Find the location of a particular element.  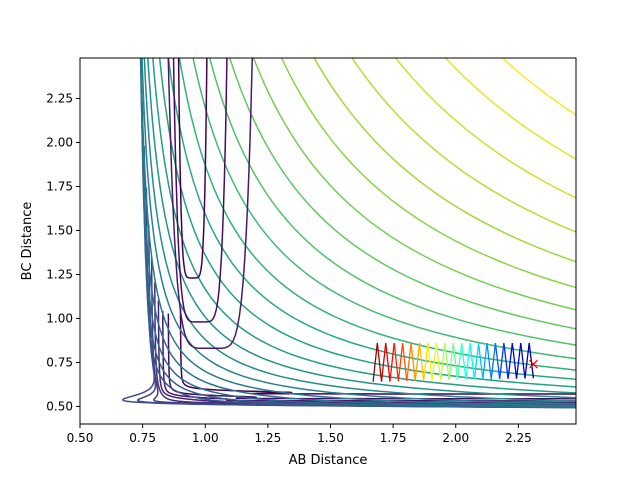

x-tick-label: 1.25 is located at coordinates (268, 438).